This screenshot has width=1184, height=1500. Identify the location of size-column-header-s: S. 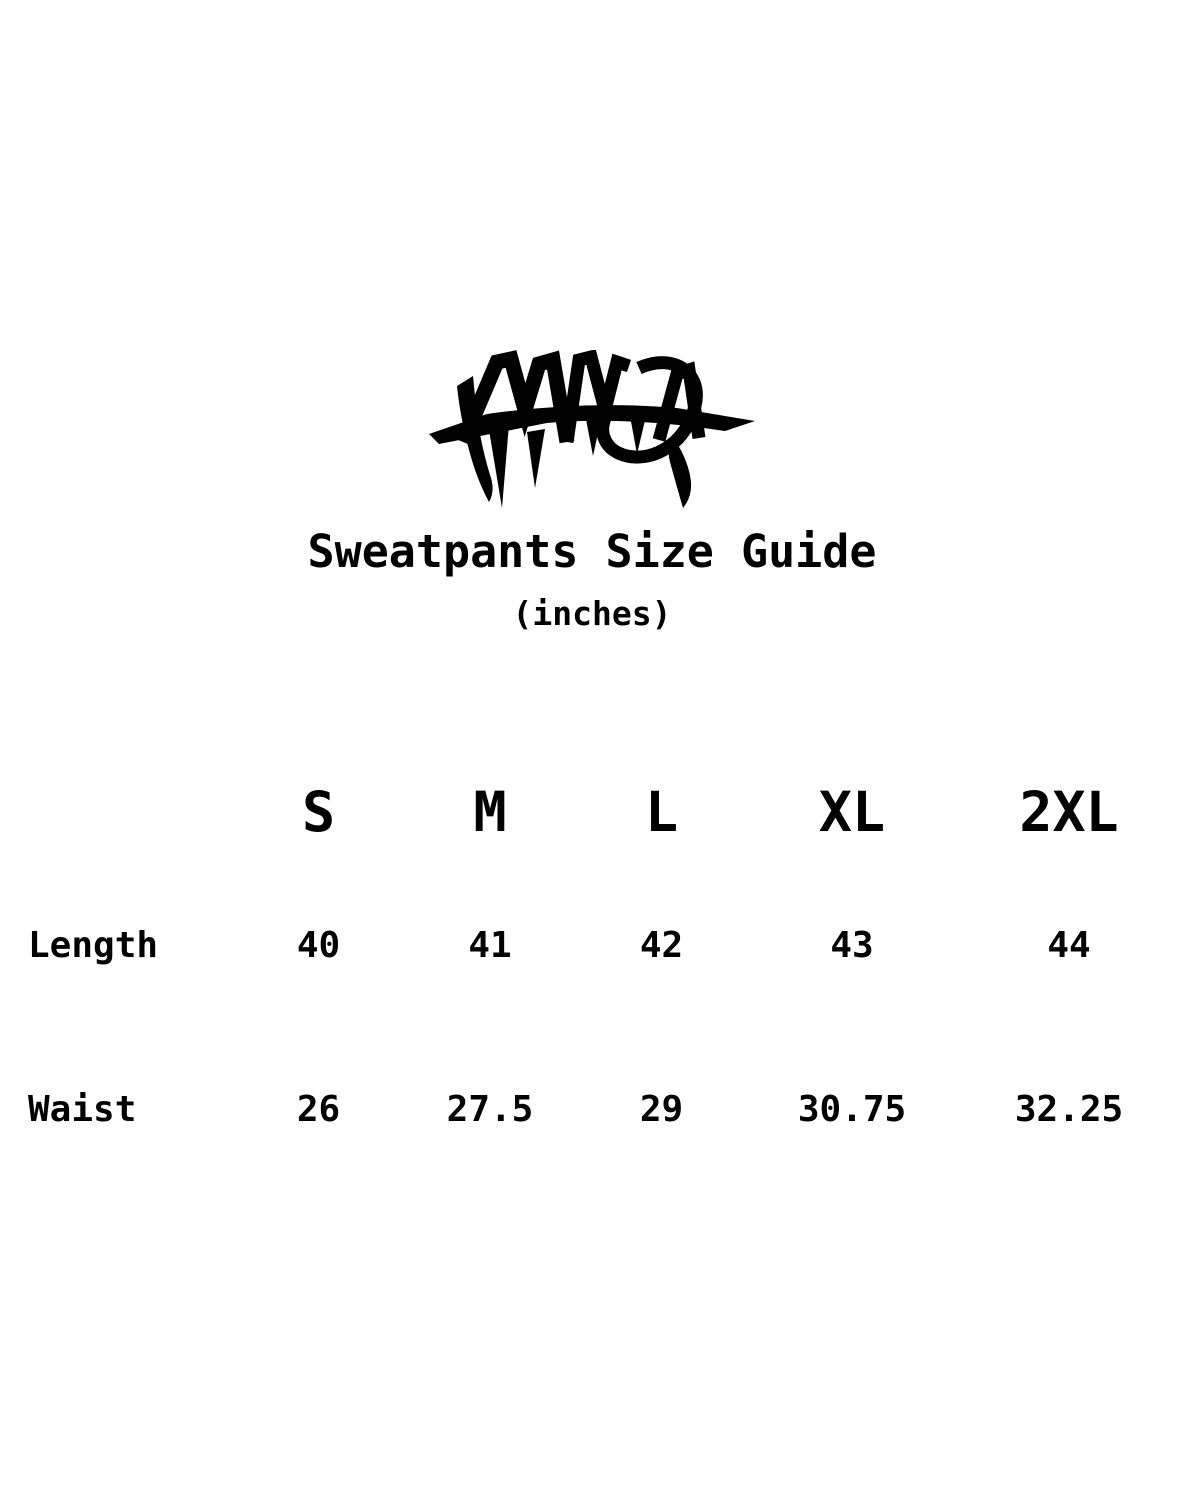
(318, 812).